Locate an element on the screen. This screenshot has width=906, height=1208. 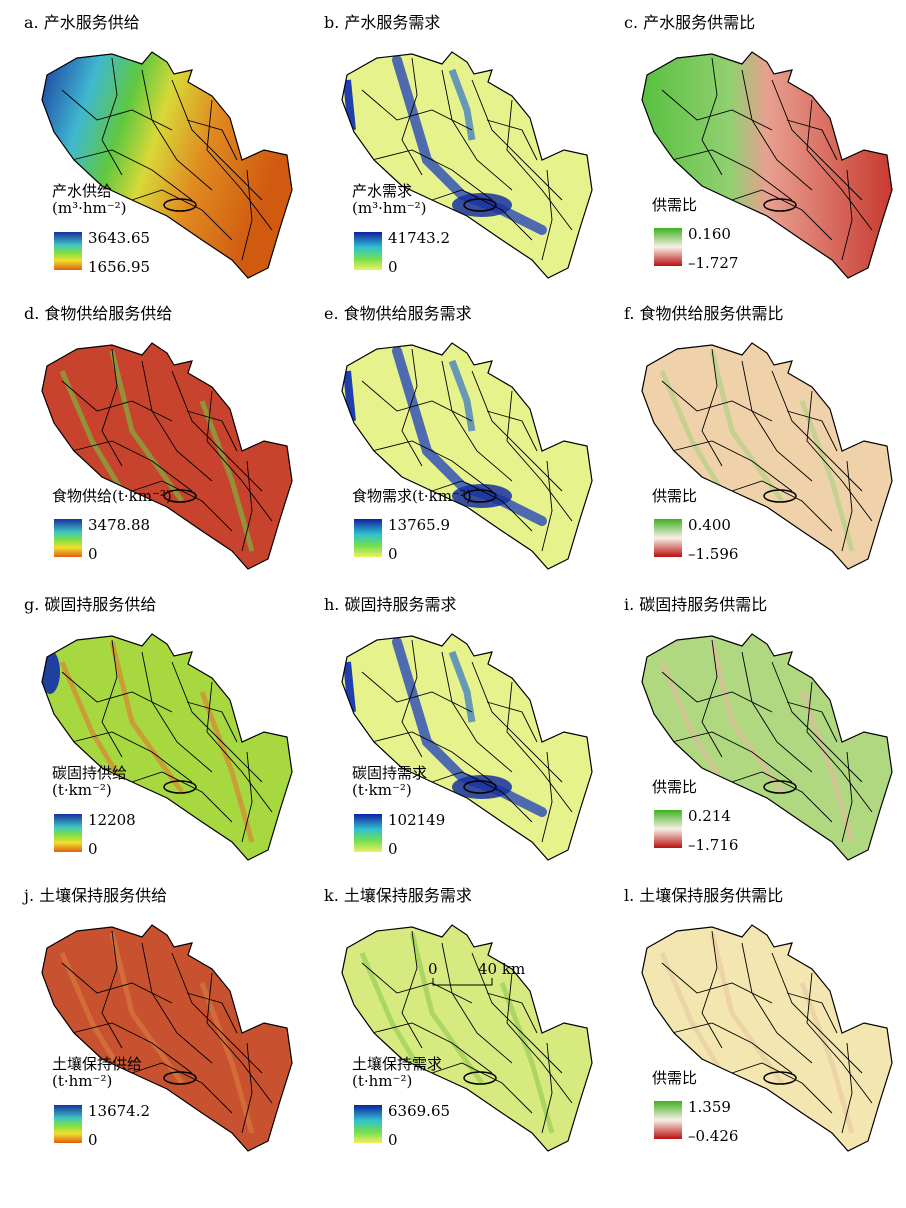
legend-max: 3478.88 is located at coordinates (119, 525).